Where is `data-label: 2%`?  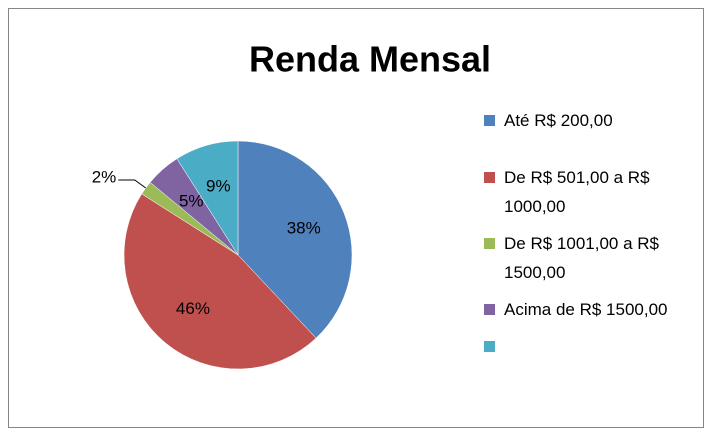
data-label: 2% is located at coordinates (104, 176).